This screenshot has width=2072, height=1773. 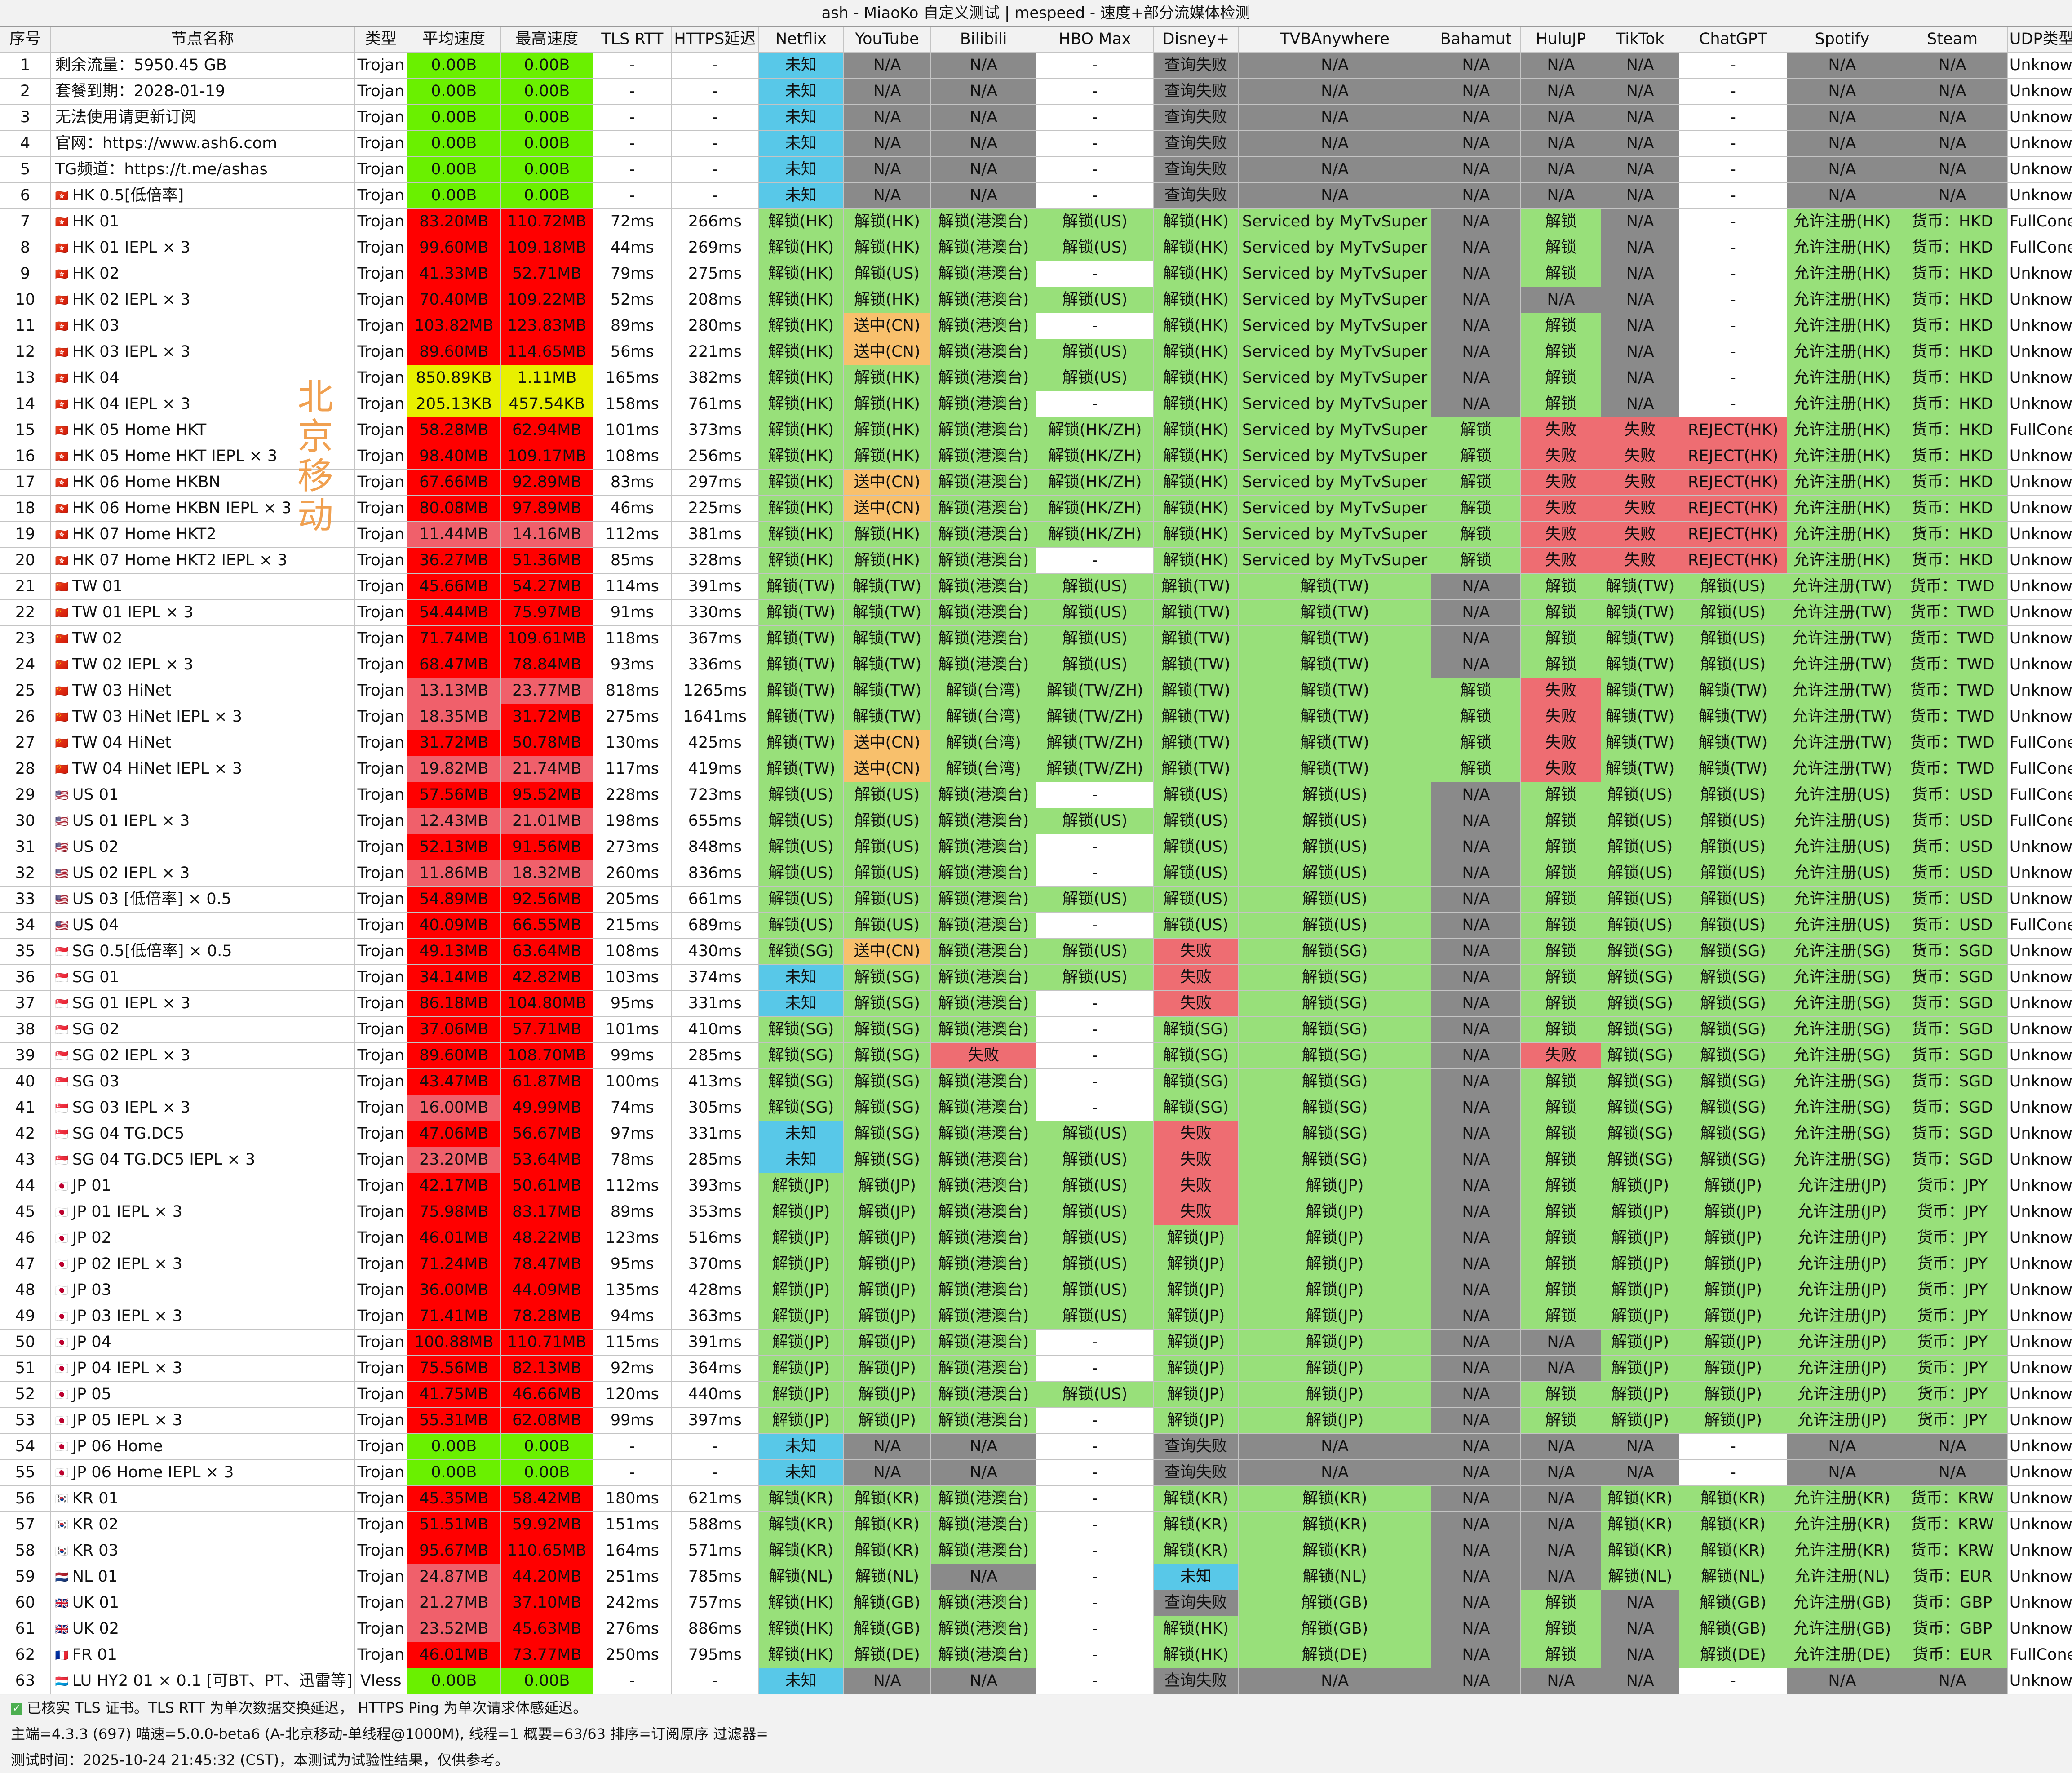 I want to click on node-name-cell: 🇭🇰 HK 03 IEPL × 3, so click(x=202, y=352).